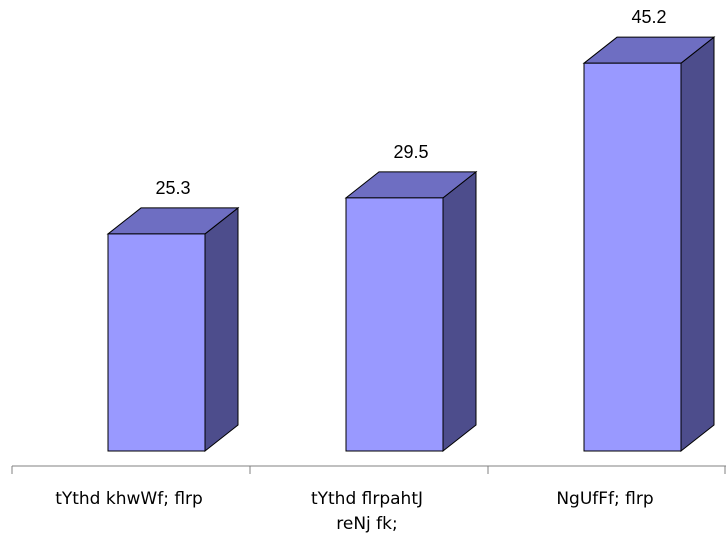 This screenshot has width=726, height=533. What do you see at coordinates (648, 17) in the screenshot?
I see `data-label: 45.2` at bounding box center [648, 17].